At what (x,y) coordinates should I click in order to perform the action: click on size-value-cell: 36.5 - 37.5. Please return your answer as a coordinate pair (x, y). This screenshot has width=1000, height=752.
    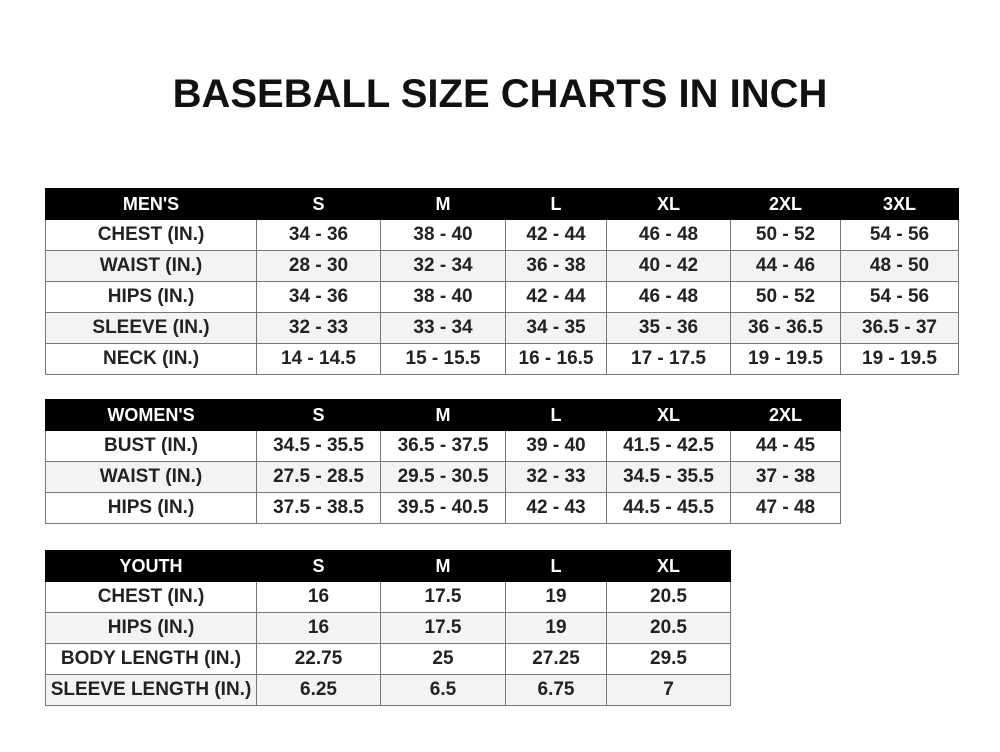
    Looking at the image, I should click on (443, 446).